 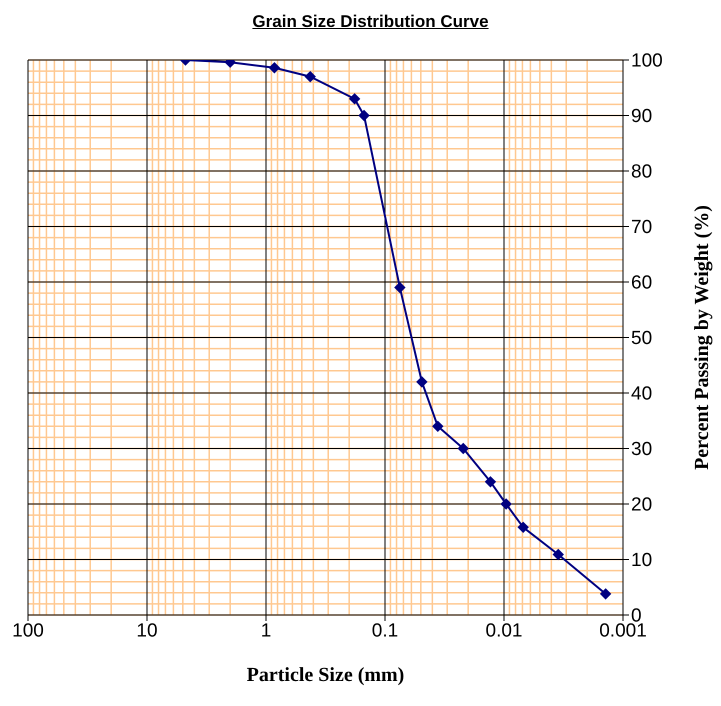 I want to click on x-axis-title: Particle Size (mm), so click(x=325, y=675).